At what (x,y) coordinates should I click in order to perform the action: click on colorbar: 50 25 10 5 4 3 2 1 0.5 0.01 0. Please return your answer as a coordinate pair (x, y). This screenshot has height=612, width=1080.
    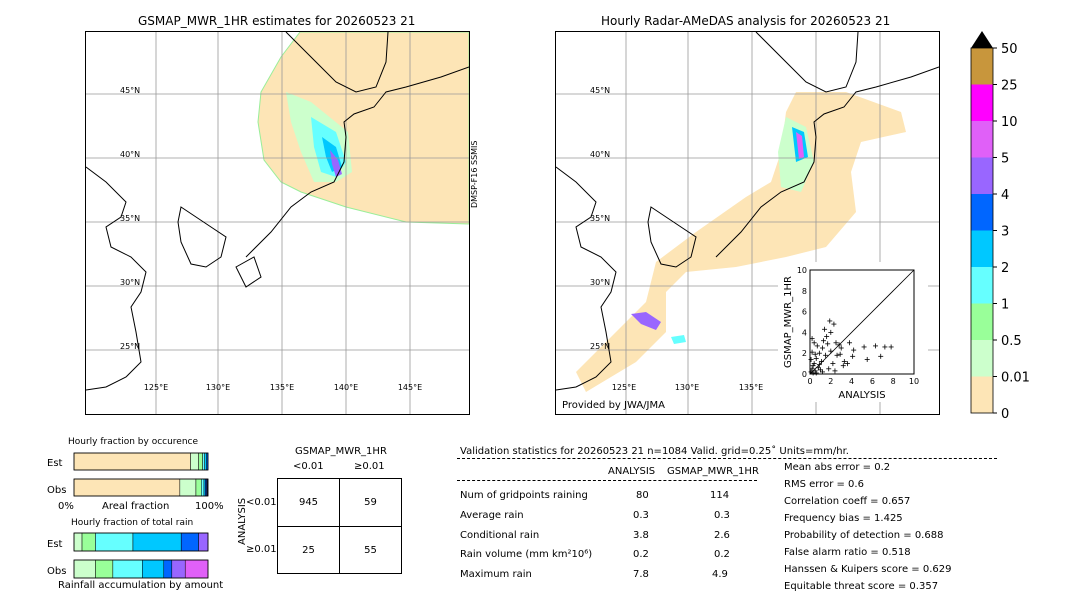
    Looking at the image, I should click on (1006, 225).